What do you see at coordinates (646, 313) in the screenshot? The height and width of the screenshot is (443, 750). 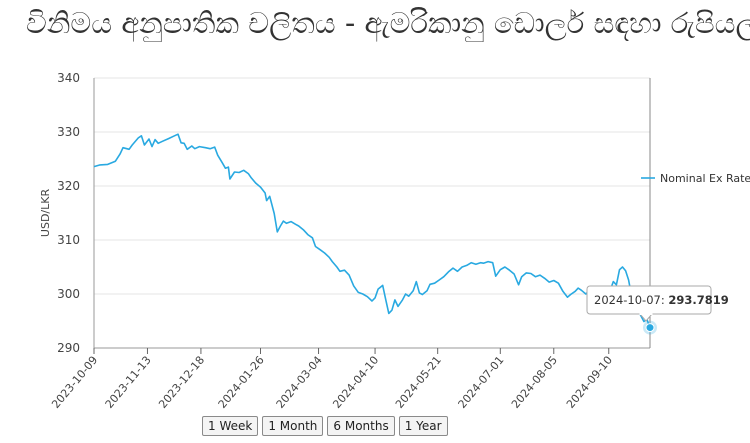 I see `tooltip-pointer-mask` at bounding box center [646, 313].